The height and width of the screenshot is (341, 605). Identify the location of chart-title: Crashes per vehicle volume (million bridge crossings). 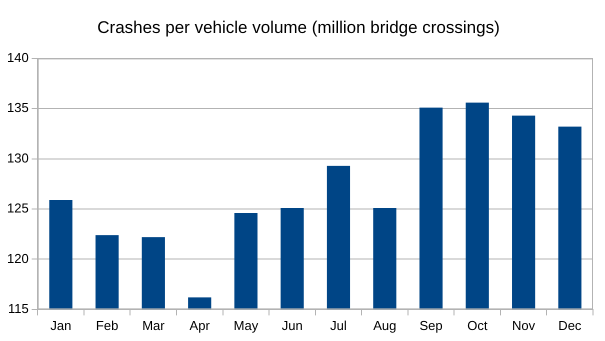
(298, 27).